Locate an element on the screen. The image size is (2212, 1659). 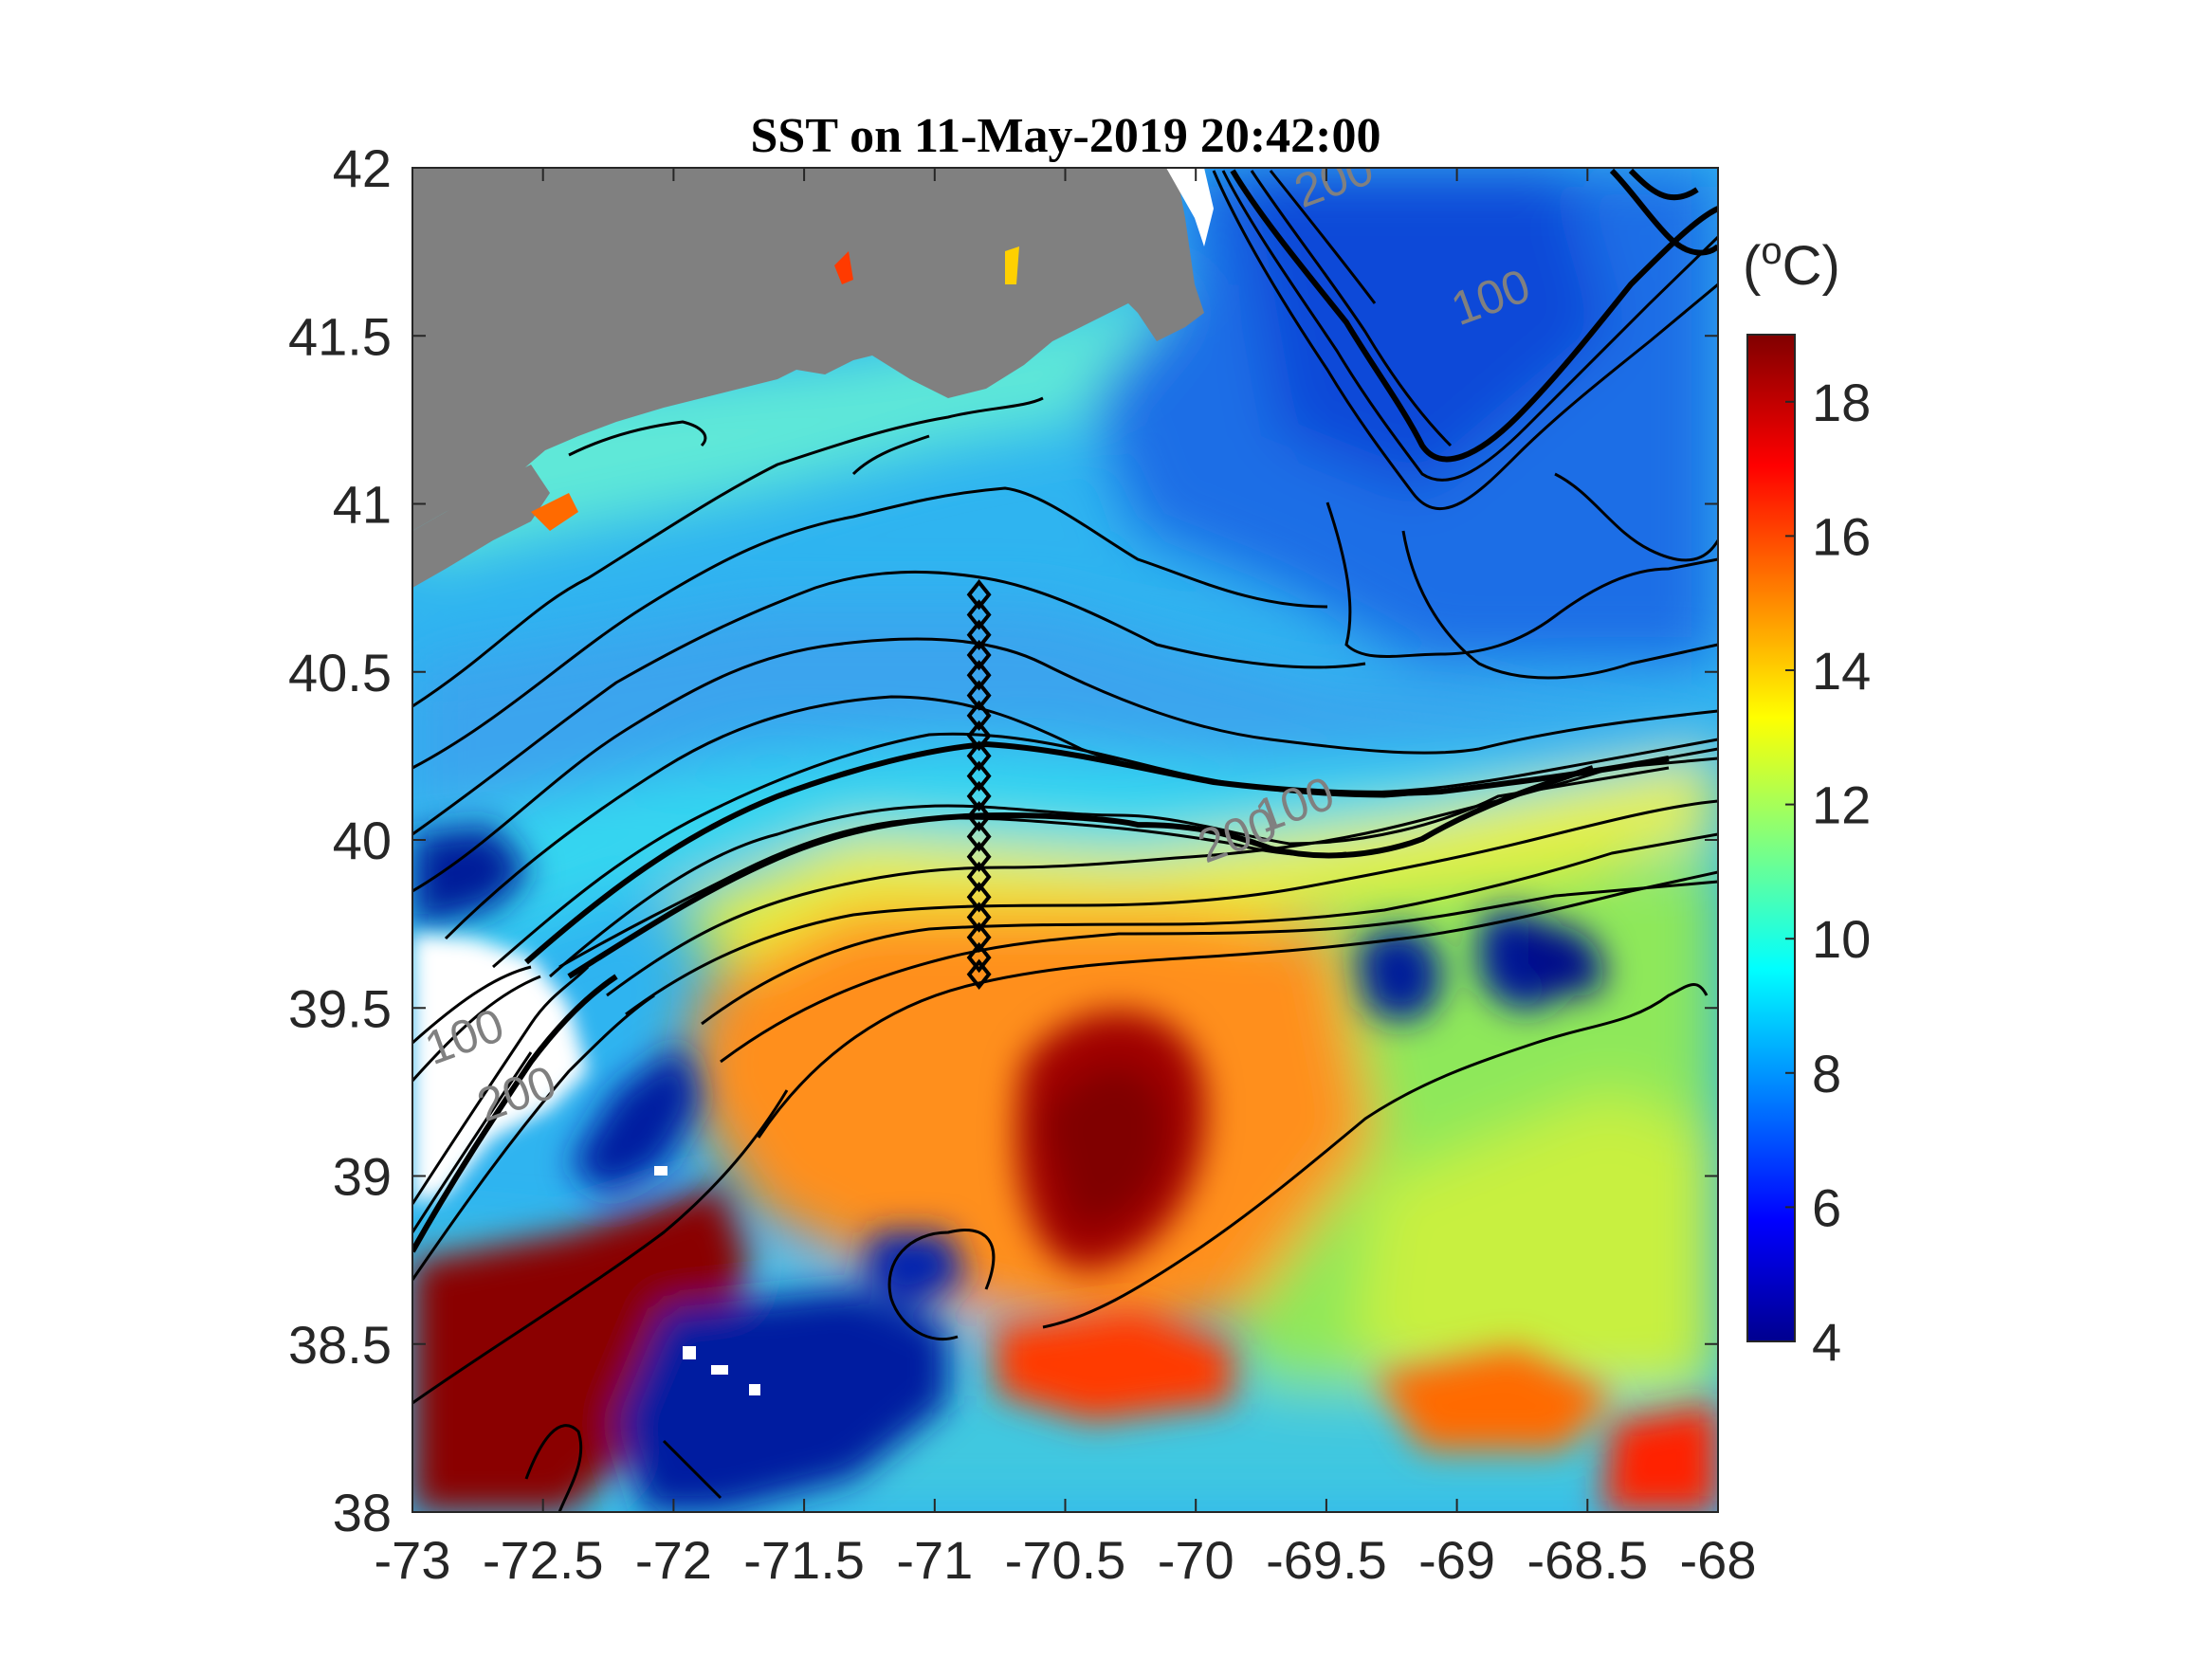
colorbar-unit-base: ( is located at coordinates (1752, 266).